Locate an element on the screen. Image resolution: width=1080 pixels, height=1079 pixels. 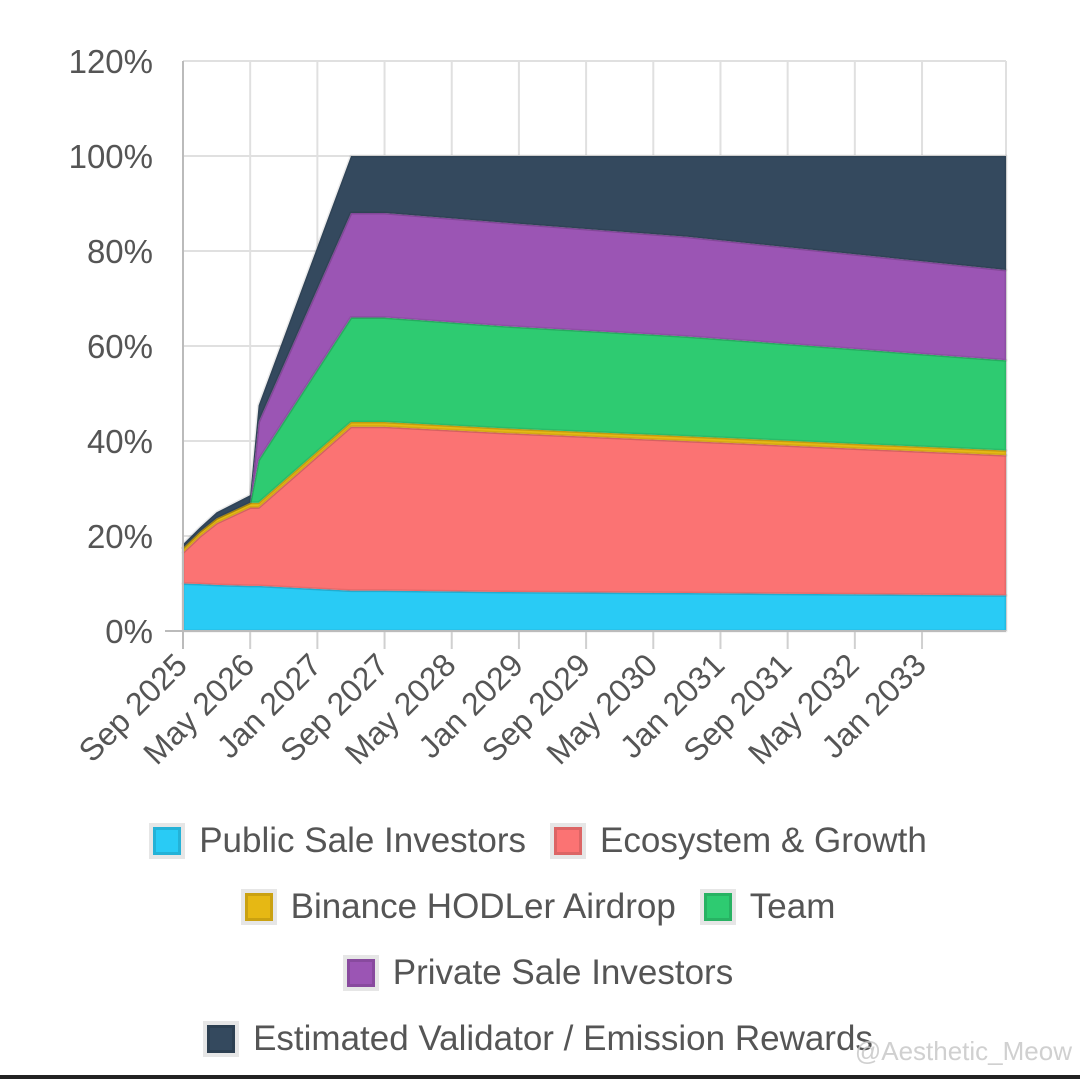
legend-row: Estimated Validator / Emission Rewards is located at coordinates (540, 1039).